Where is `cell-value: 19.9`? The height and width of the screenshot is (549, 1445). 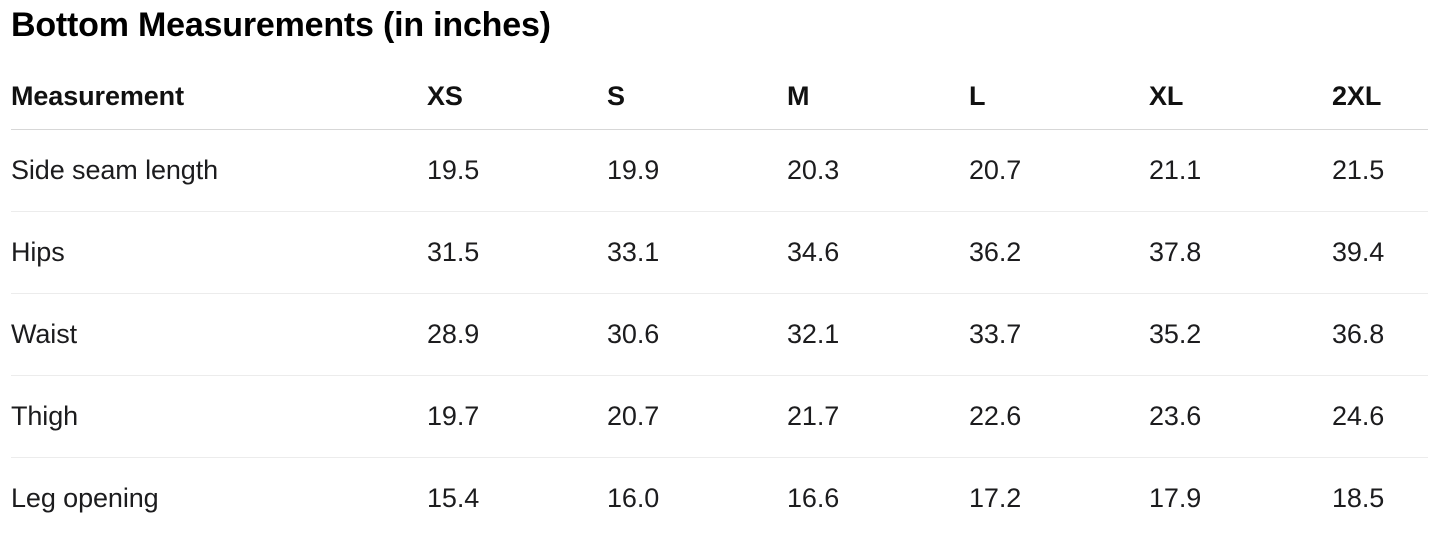
cell-value: 19.9 is located at coordinates (697, 170).